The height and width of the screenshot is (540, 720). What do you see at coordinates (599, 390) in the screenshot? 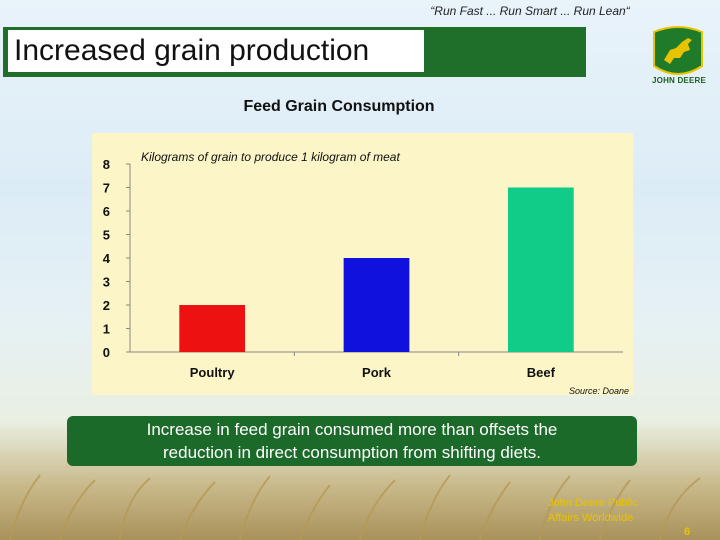
I see `chart-source: Source: Doane` at bounding box center [599, 390].